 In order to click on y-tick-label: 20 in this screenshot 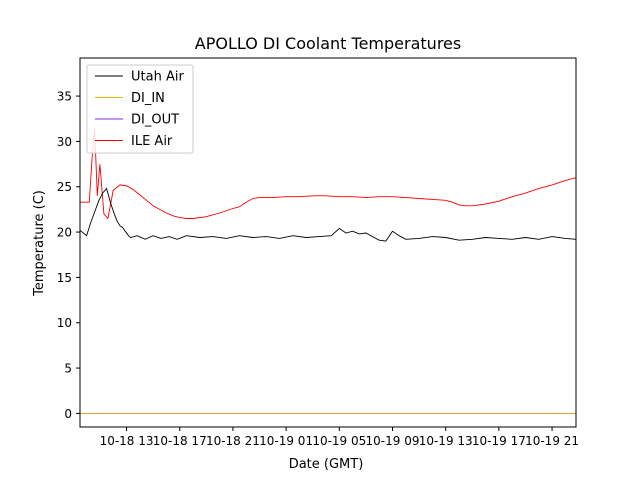, I will do `click(64, 233)`.